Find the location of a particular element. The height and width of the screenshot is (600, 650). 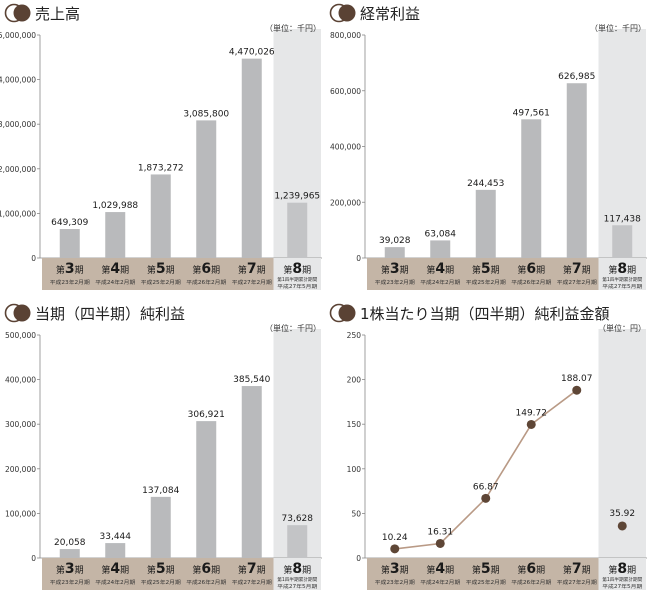

y-tick-label: 50 is located at coordinates (356, 513).